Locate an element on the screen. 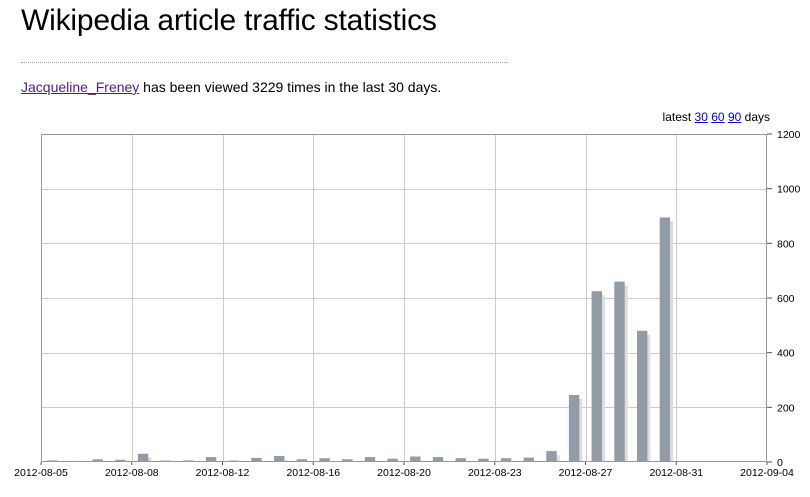 The width and height of the screenshot is (810, 497). y-tick-label: 0 is located at coordinates (780, 463).